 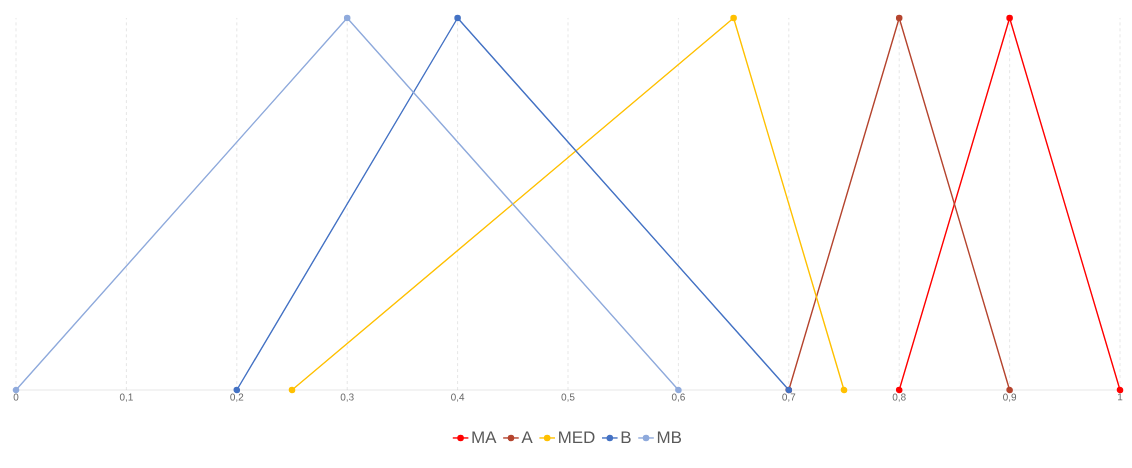 I want to click on x-tick-label: 0,7, so click(x=789, y=397).